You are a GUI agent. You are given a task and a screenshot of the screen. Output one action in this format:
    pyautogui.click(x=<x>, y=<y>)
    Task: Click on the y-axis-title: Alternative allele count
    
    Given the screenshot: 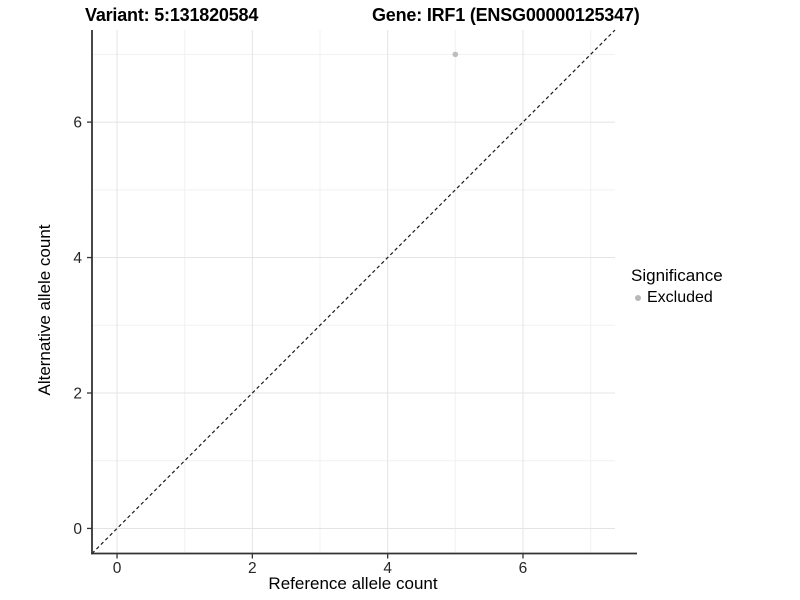 What is the action you would take?
    pyautogui.click(x=44, y=310)
    